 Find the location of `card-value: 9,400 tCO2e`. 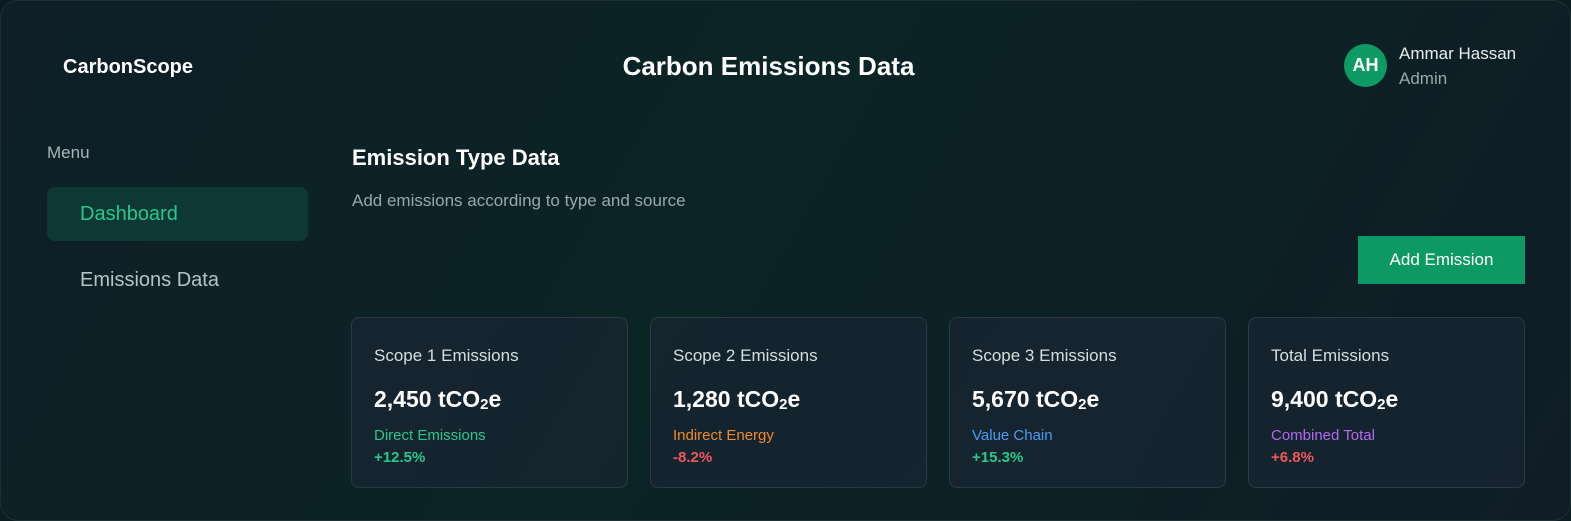

card-value: 9,400 tCO2e is located at coordinates (1397, 399).